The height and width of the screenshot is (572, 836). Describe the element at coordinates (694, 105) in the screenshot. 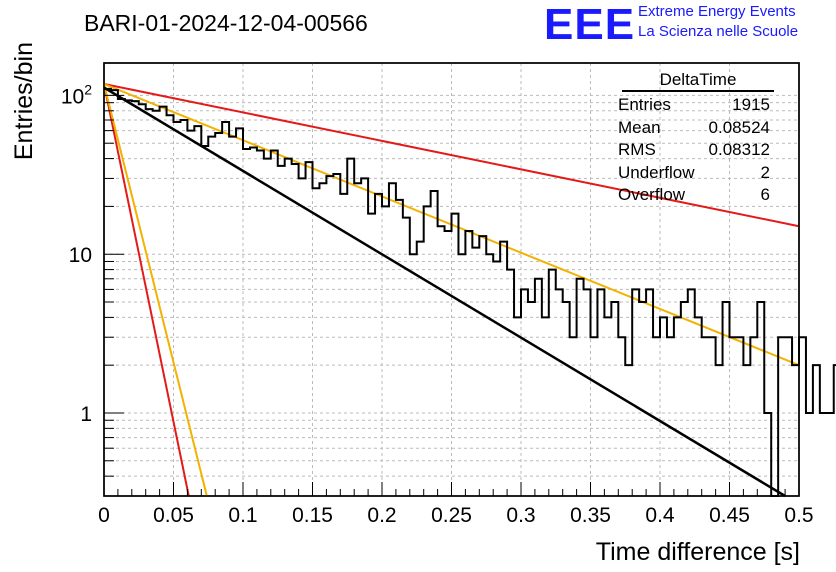

I see `stats-row: Entries 1915` at that location.